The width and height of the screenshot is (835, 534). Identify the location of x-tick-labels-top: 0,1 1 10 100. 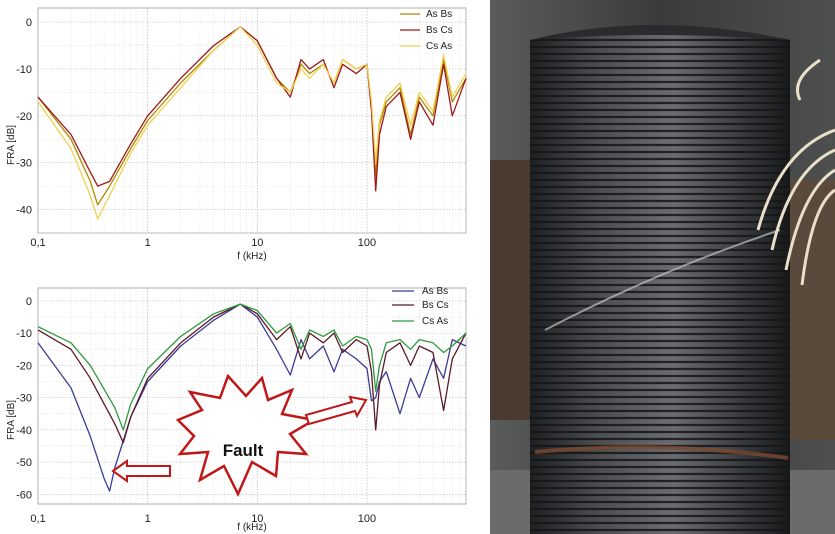
(203, 243).